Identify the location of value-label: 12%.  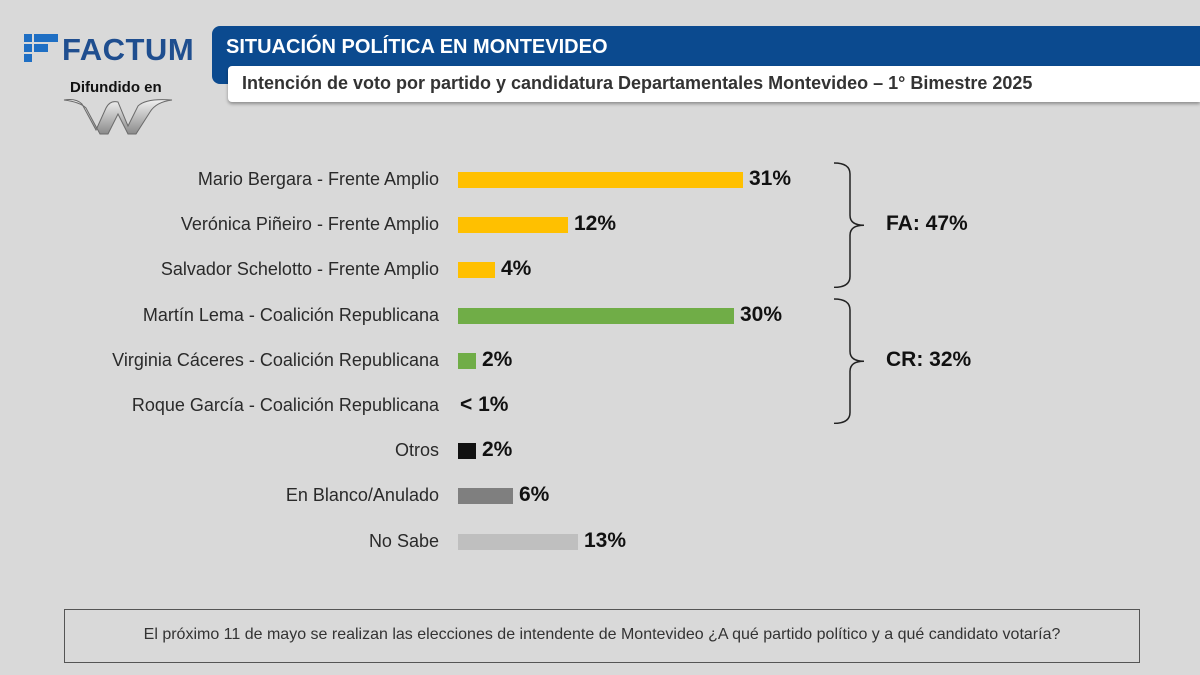
(595, 224).